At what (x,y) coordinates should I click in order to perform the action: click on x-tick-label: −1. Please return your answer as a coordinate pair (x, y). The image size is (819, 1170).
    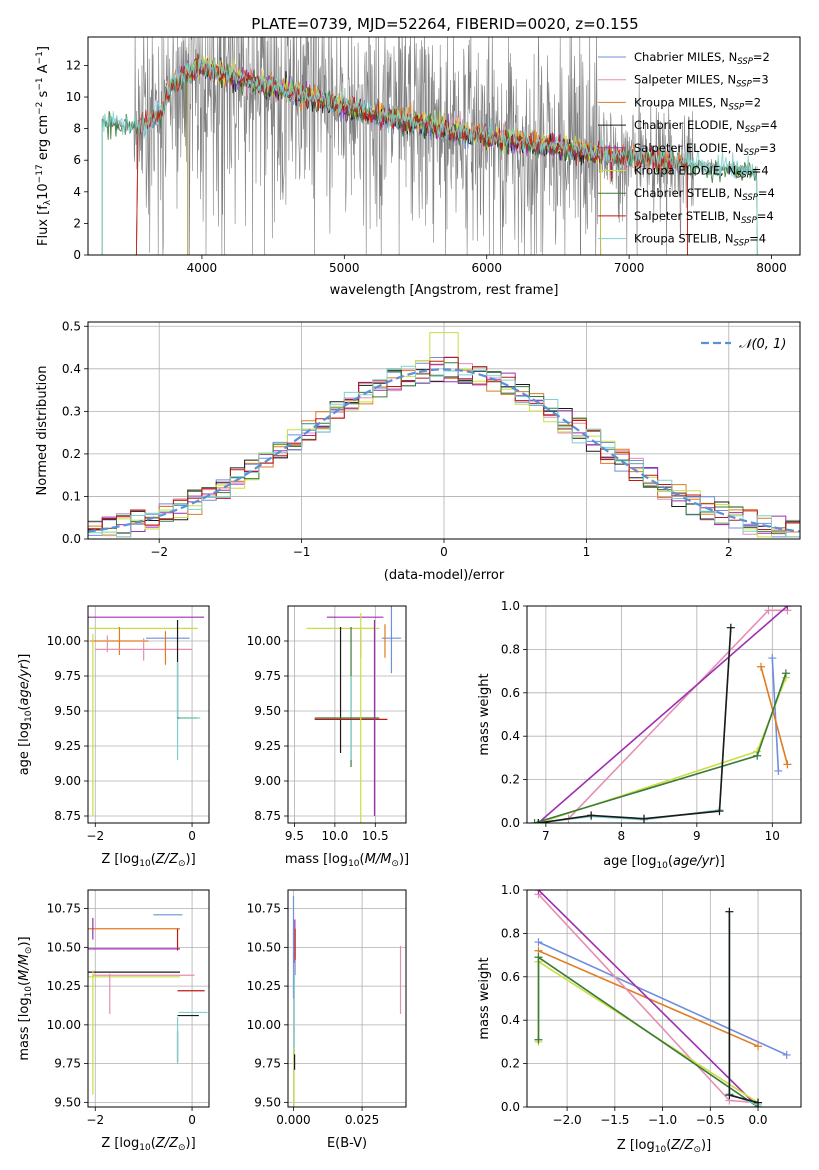
    Looking at the image, I should click on (302, 552).